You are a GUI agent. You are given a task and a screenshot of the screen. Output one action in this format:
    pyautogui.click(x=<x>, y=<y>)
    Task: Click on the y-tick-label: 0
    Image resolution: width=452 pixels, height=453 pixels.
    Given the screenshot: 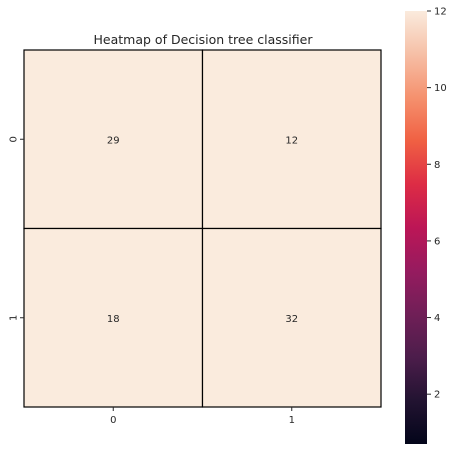 What is the action you would take?
    pyautogui.click(x=14, y=139)
    